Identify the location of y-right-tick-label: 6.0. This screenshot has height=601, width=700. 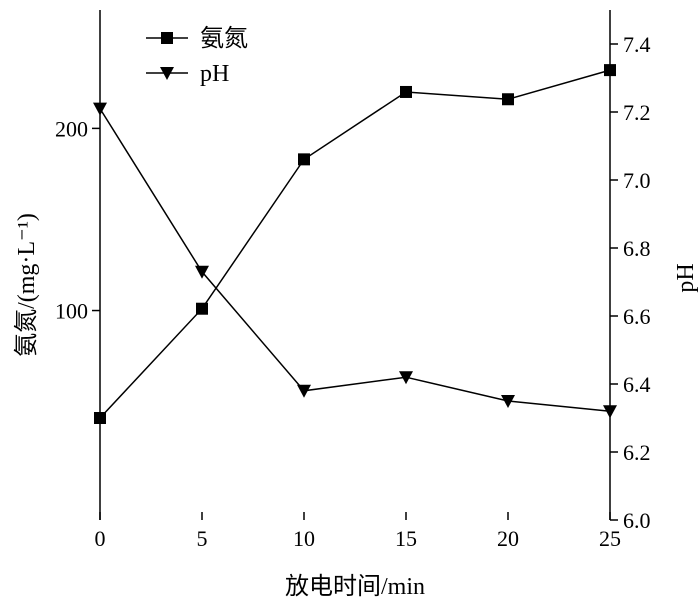
(637, 520).